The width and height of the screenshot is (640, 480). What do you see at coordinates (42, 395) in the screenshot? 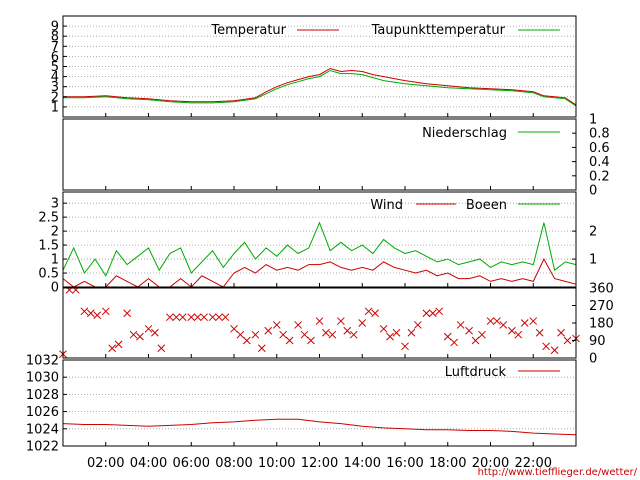
I see `y-tick-label: 1028` at bounding box center [42, 395].